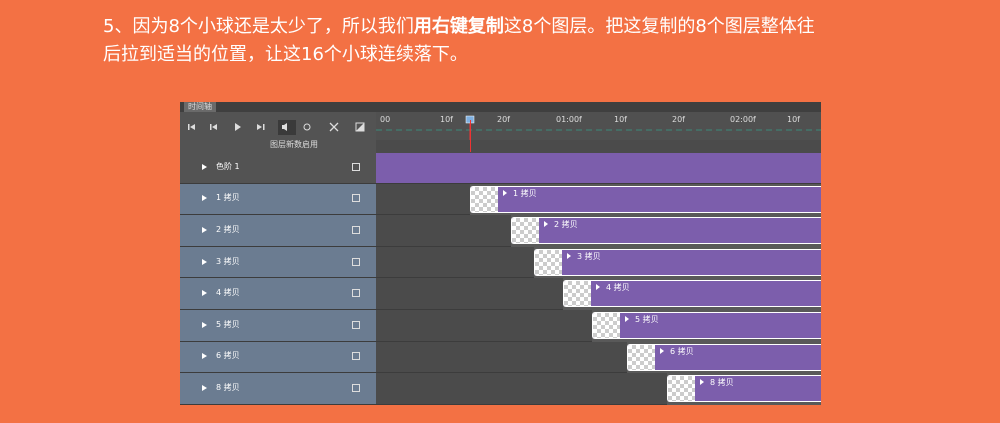 Image resolution: width=1000 pixels, height=423 pixels. I want to click on track-row: 5 拷贝, so click(598, 326).